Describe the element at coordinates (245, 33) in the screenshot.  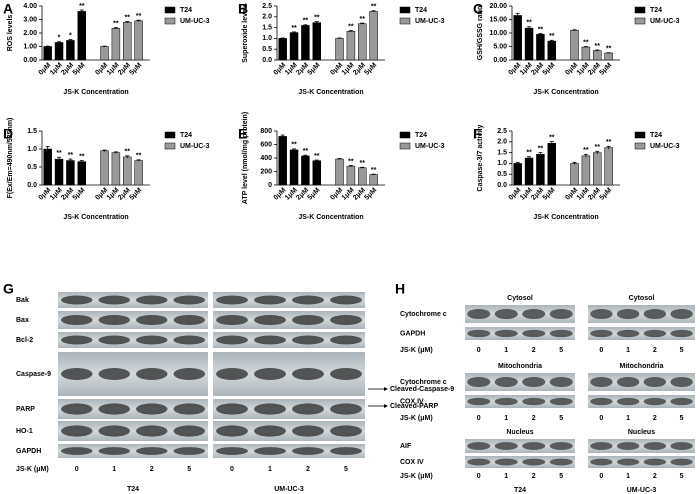
I see `y-axis-title: Superoxide levels` at that location.